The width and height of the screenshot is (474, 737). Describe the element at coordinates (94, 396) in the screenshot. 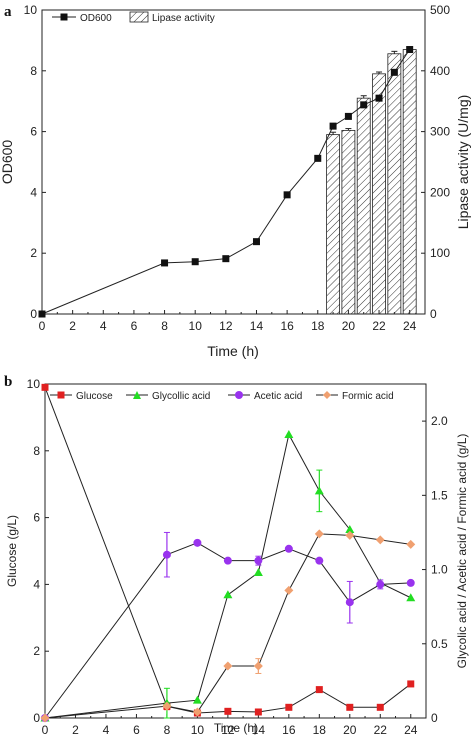

I see `legend-glucose-label: Glucose` at that location.